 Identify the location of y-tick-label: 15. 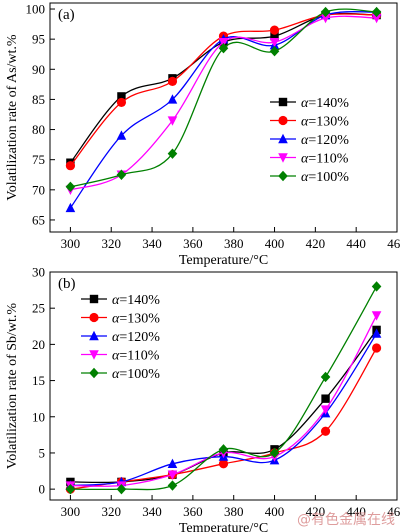
(38, 380).